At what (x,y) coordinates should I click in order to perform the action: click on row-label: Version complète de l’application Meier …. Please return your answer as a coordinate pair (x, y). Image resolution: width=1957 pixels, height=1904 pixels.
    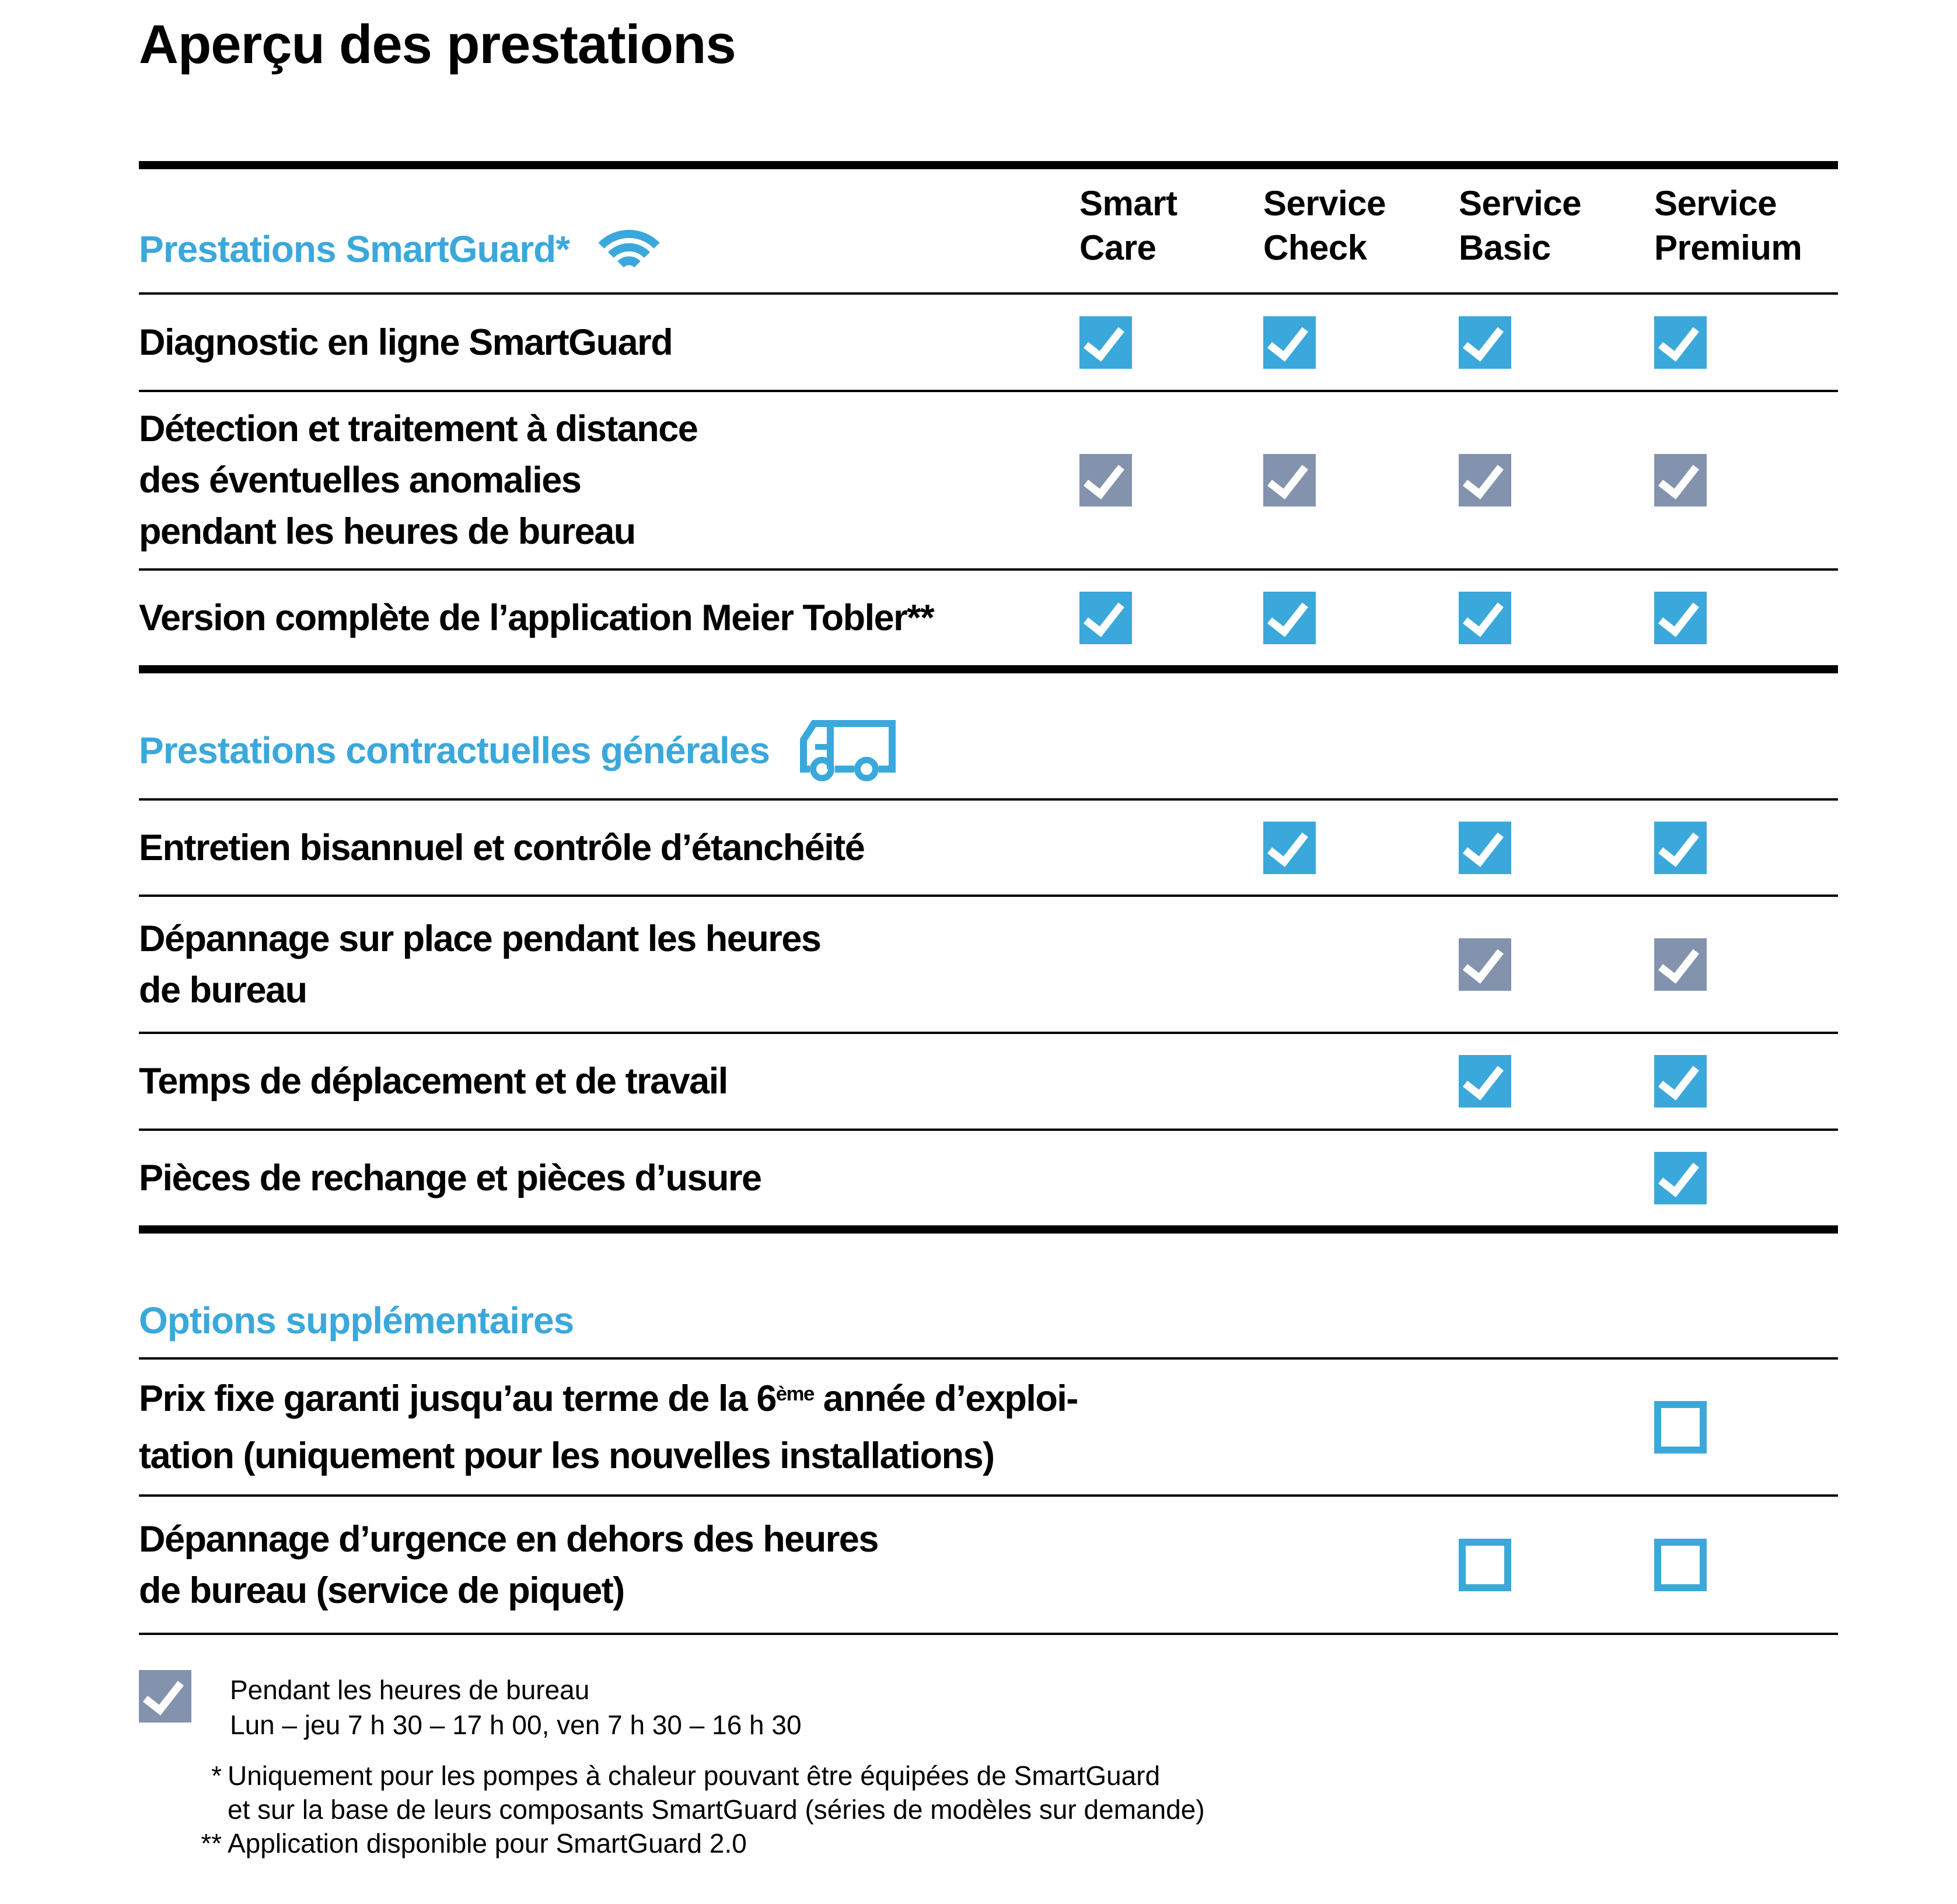
    Looking at the image, I should click on (537, 618).